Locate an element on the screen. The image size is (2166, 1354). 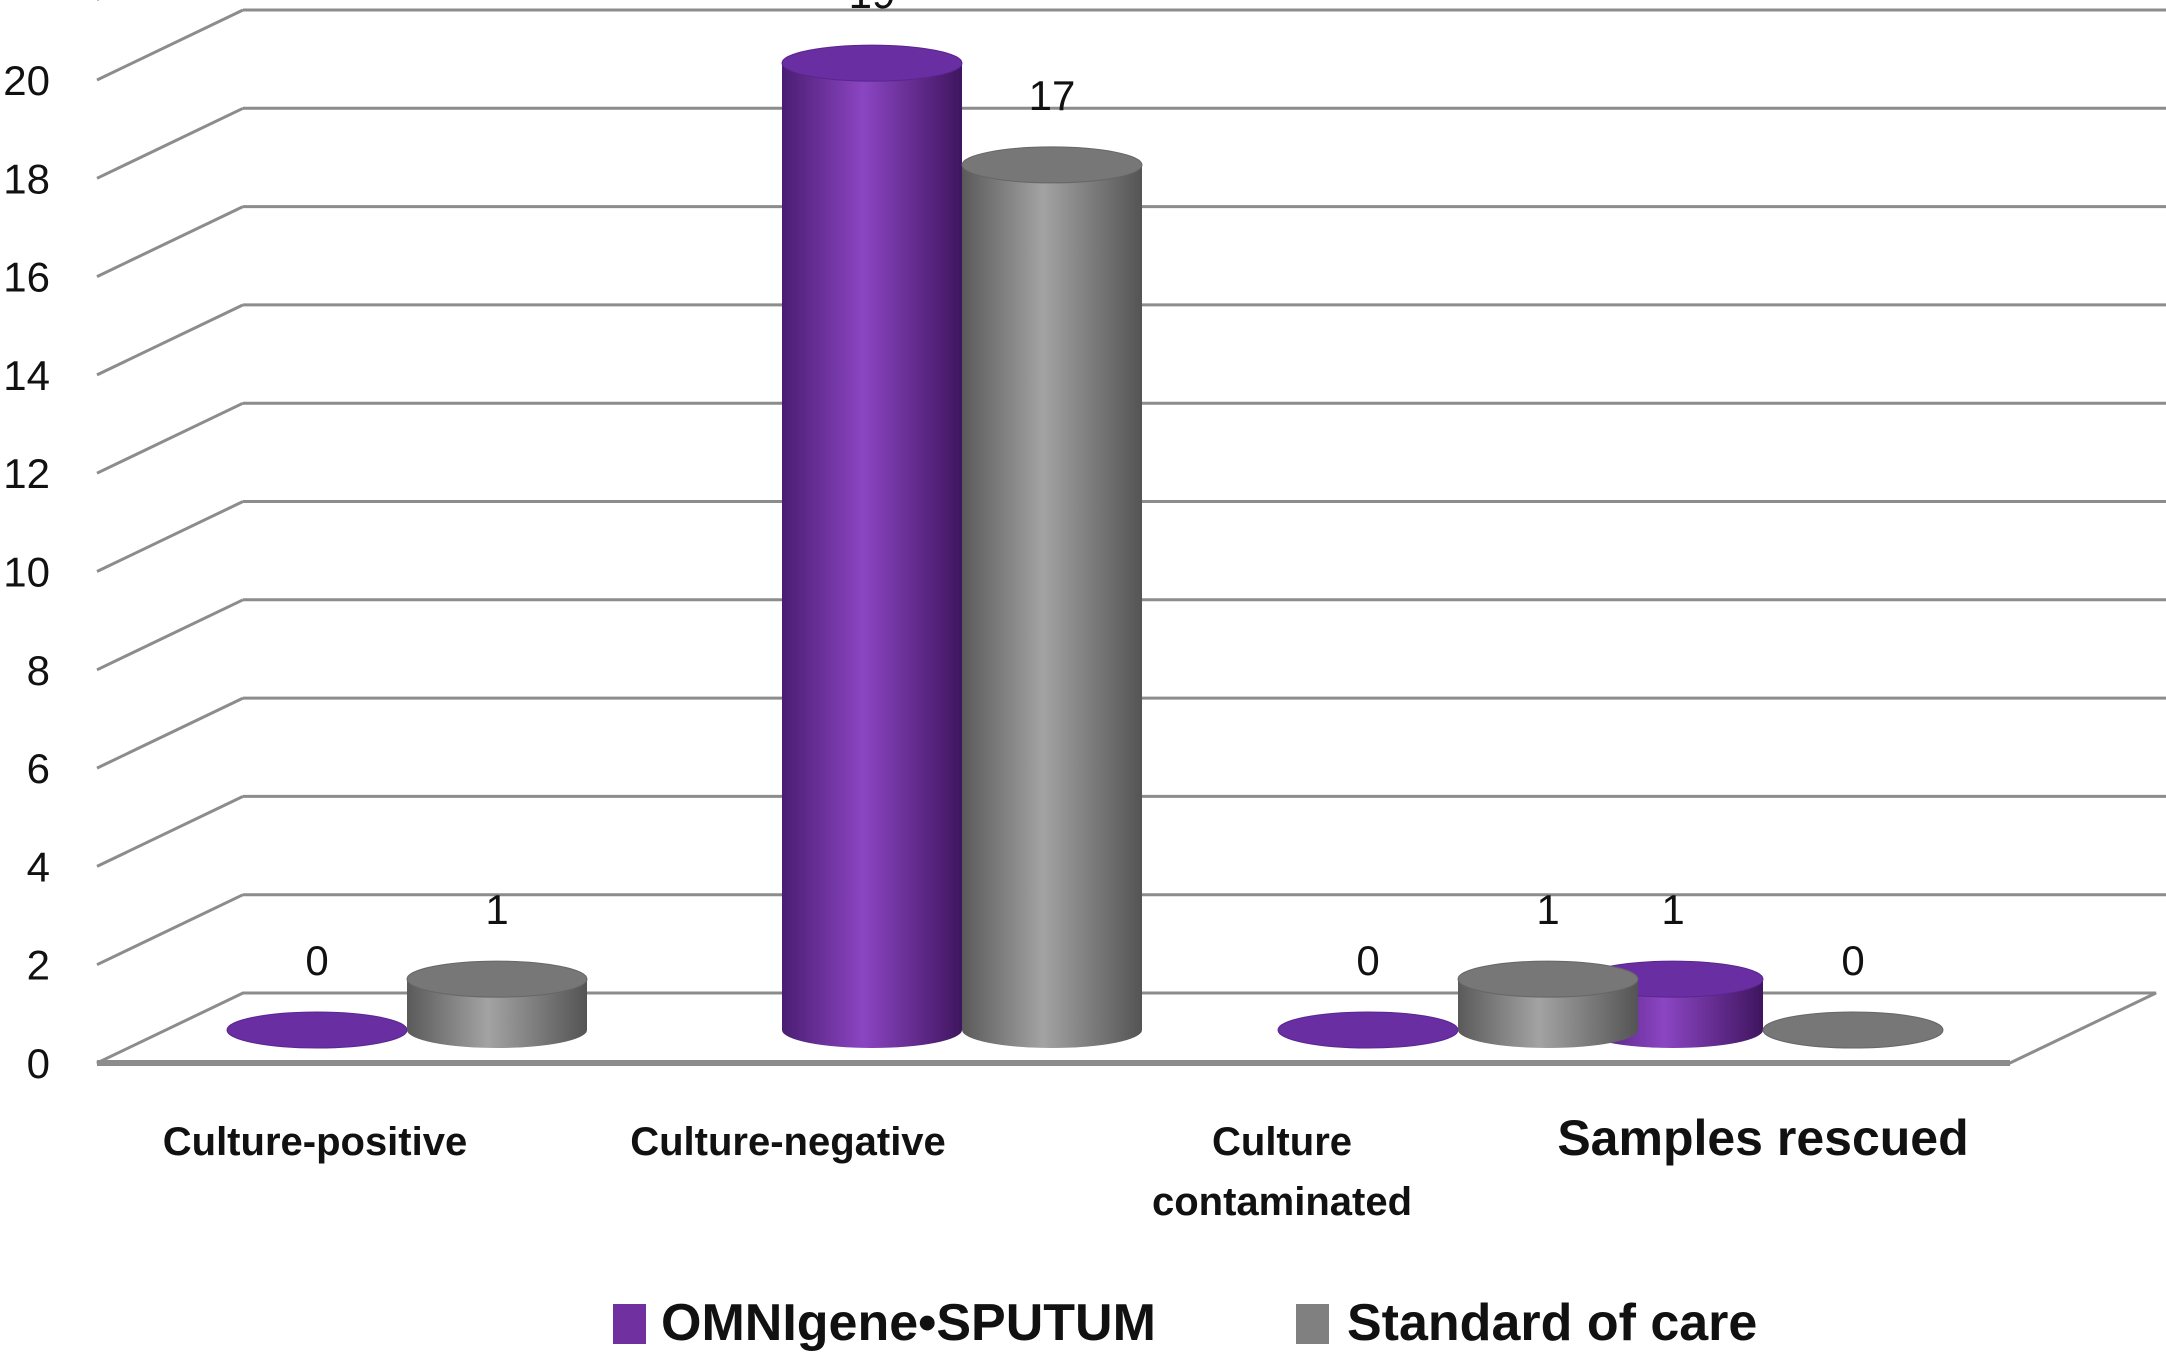
y-tick-label: 8 is located at coordinates (38, 670).